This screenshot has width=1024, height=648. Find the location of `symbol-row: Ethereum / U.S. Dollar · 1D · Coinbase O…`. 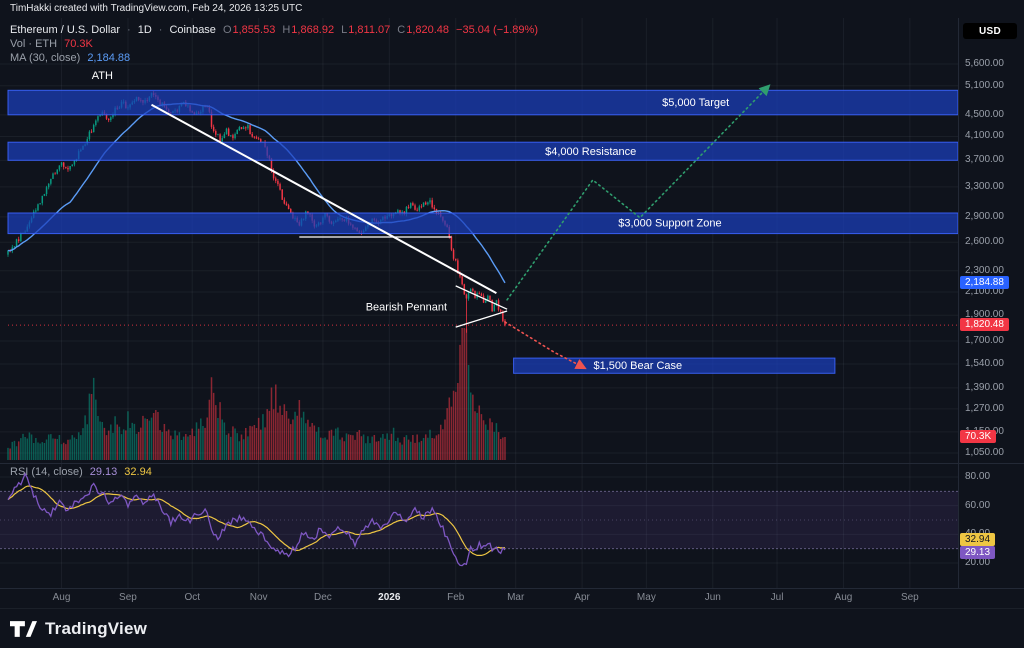

symbol-row: Ethereum / U.S. Dollar · 1D · Coinbase O… is located at coordinates (274, 29).